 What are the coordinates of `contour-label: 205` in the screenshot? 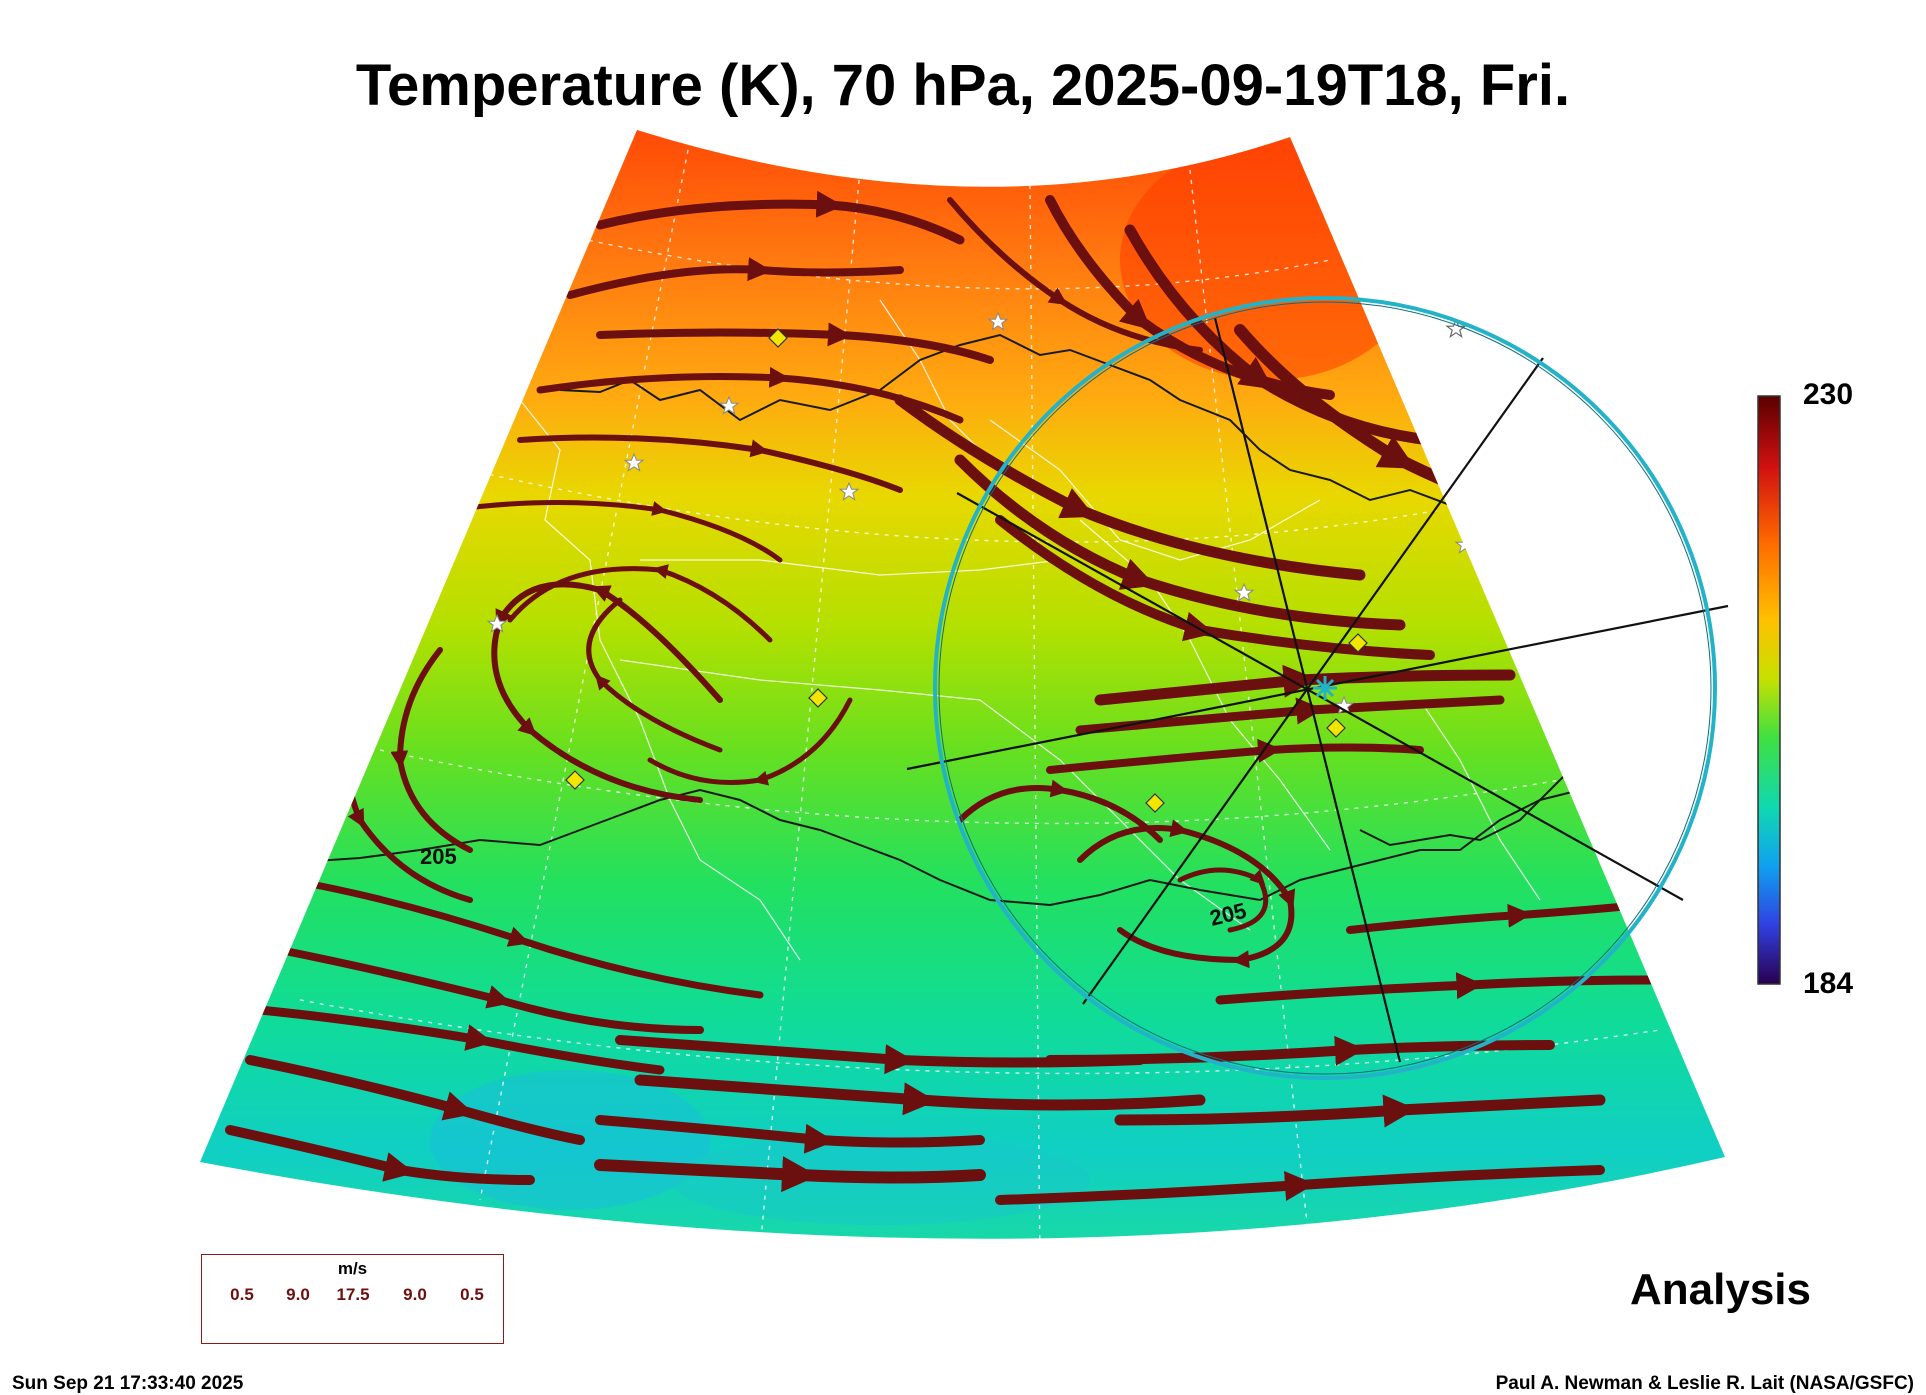 It's located at (438, 856).